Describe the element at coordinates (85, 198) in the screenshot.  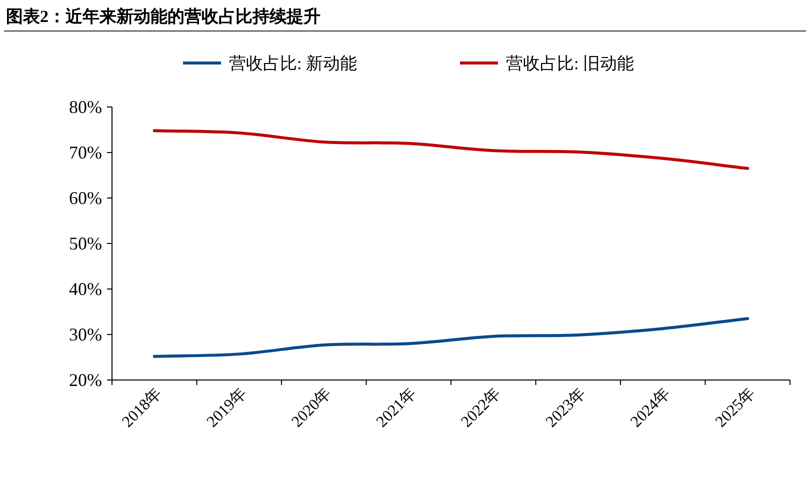
I see `y-tick-label: 60%` at that location.